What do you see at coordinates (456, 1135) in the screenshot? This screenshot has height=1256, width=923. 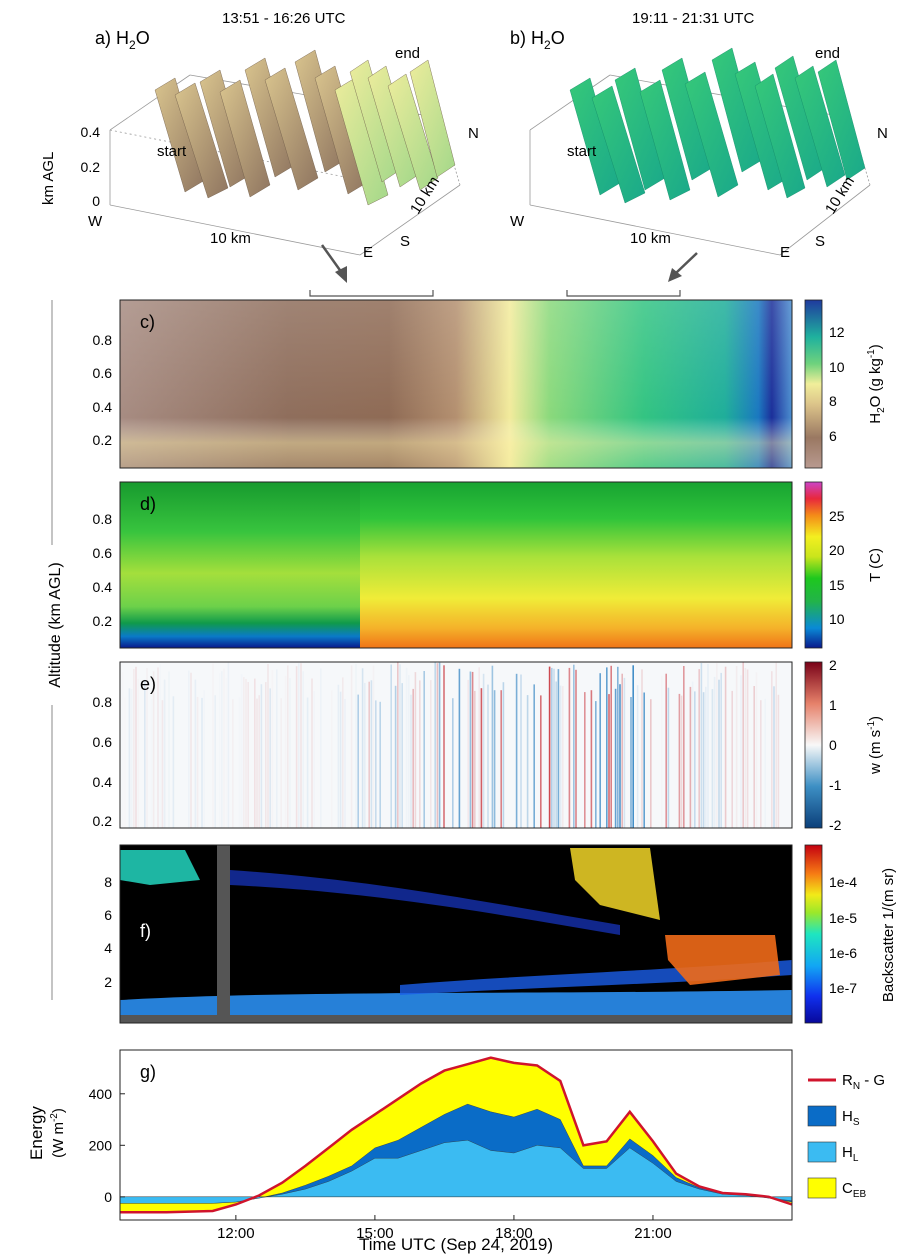 I see `panel-g-frame` at bounding box center [456, 1135].